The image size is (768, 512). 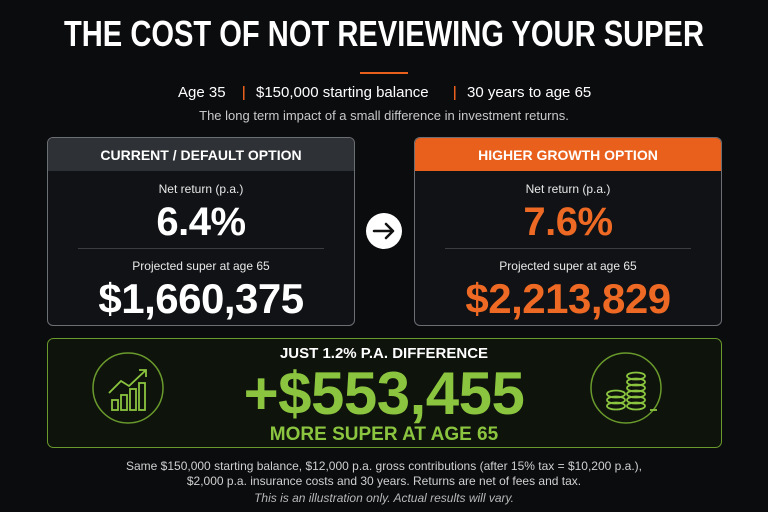 What do you see at coordinates (529, 92) in the screenshot?
I see `subtitle-item: 30 years to age 65` at bounding box center [529, 92].